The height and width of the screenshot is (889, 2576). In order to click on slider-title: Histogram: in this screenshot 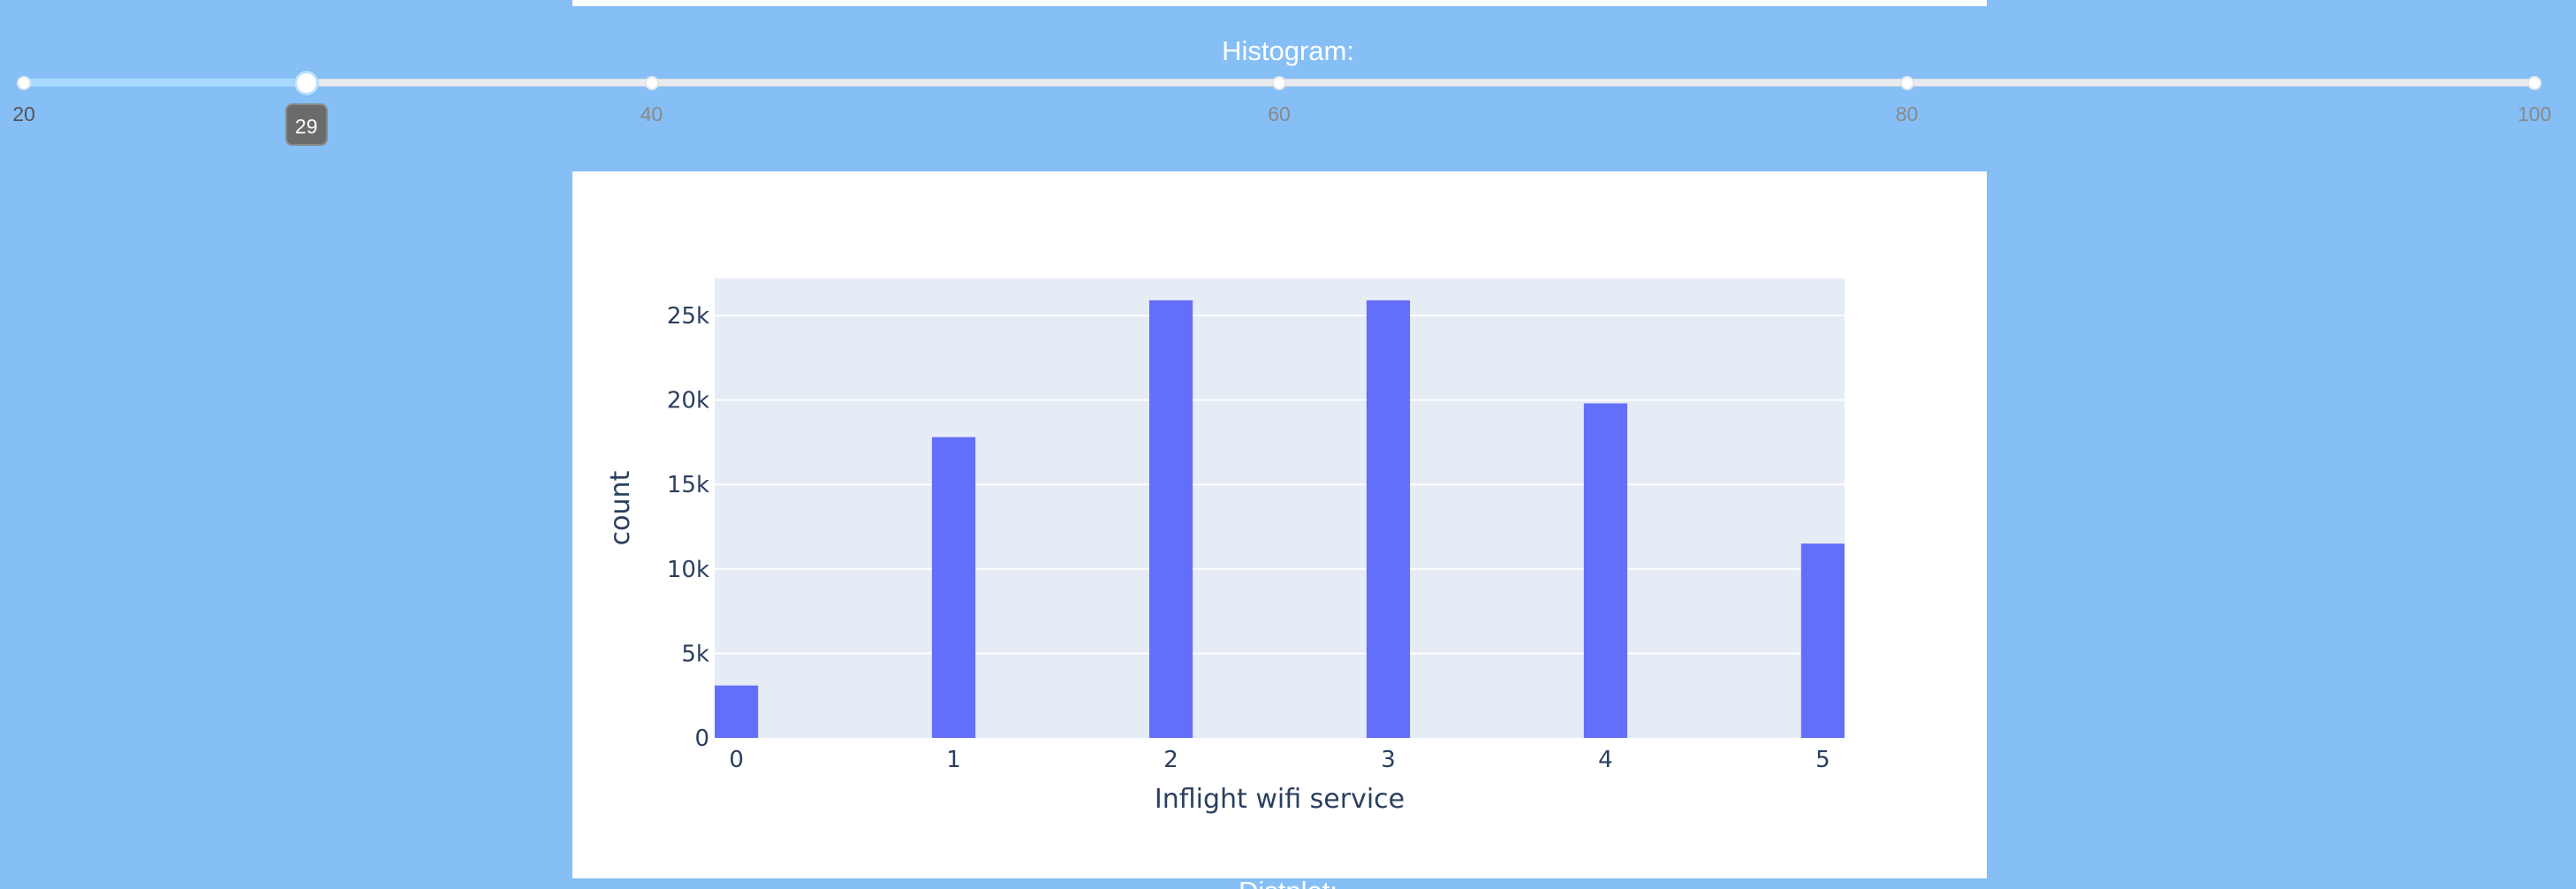, I will do `click(1288, 50)`.